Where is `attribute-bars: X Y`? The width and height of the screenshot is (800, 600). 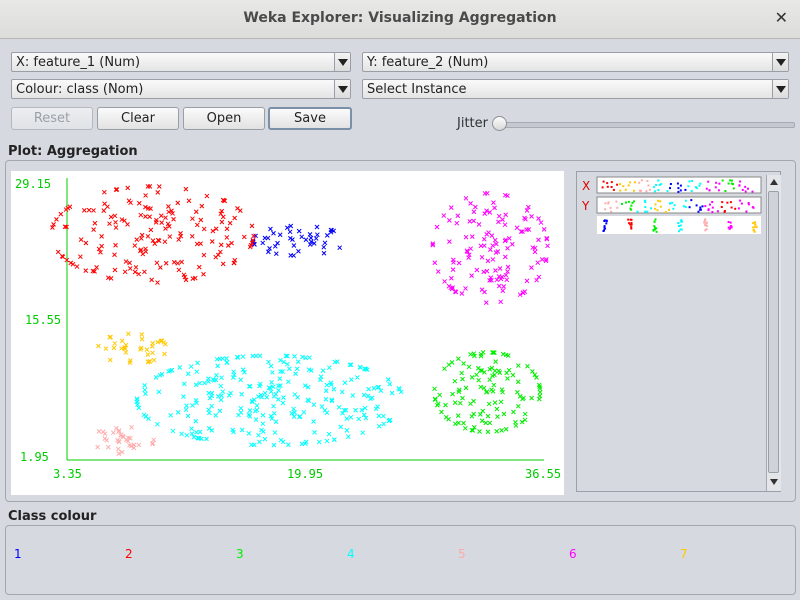
attribute-bars: X Y is located at coordinates (672, 332).